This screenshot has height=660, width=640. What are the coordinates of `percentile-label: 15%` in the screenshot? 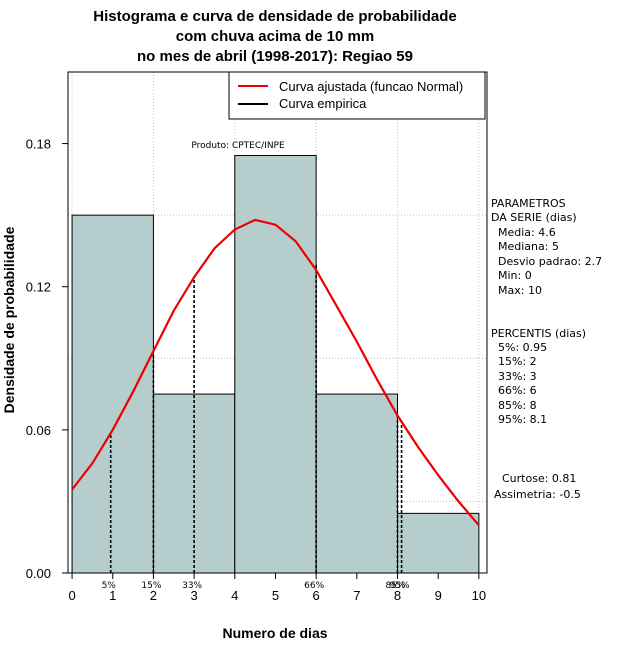 It's located at (151, 586).